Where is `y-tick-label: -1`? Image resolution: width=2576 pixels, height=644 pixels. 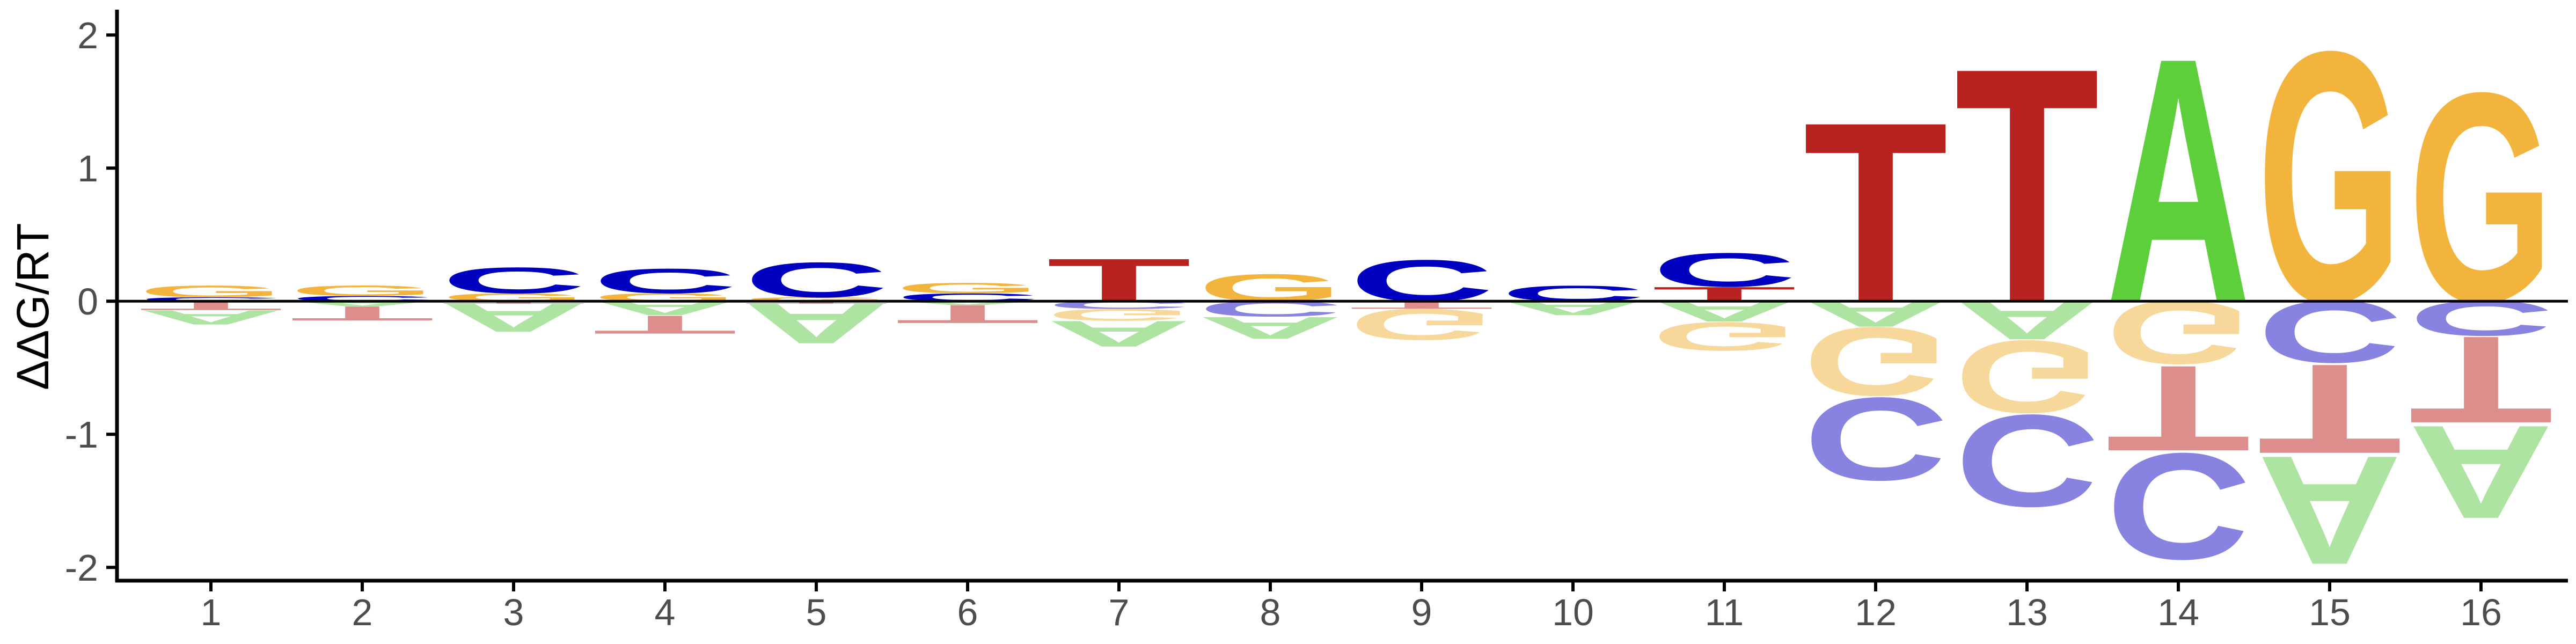 y-tick-label: -1 is located at coordinates (81, 435).